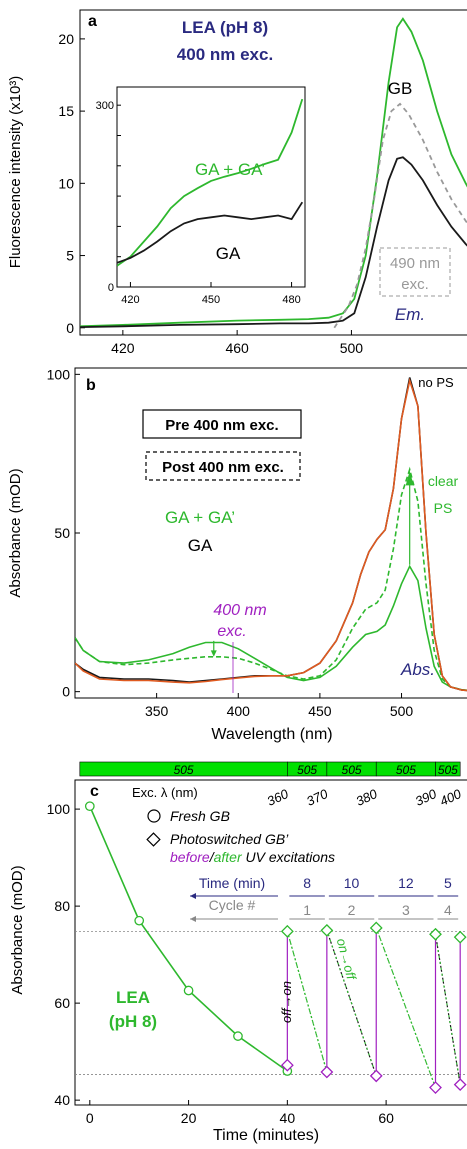  Describe the element at coordinates (200, 545) in the screenshot. I see `panel-b-ga-label: GA` at that location.